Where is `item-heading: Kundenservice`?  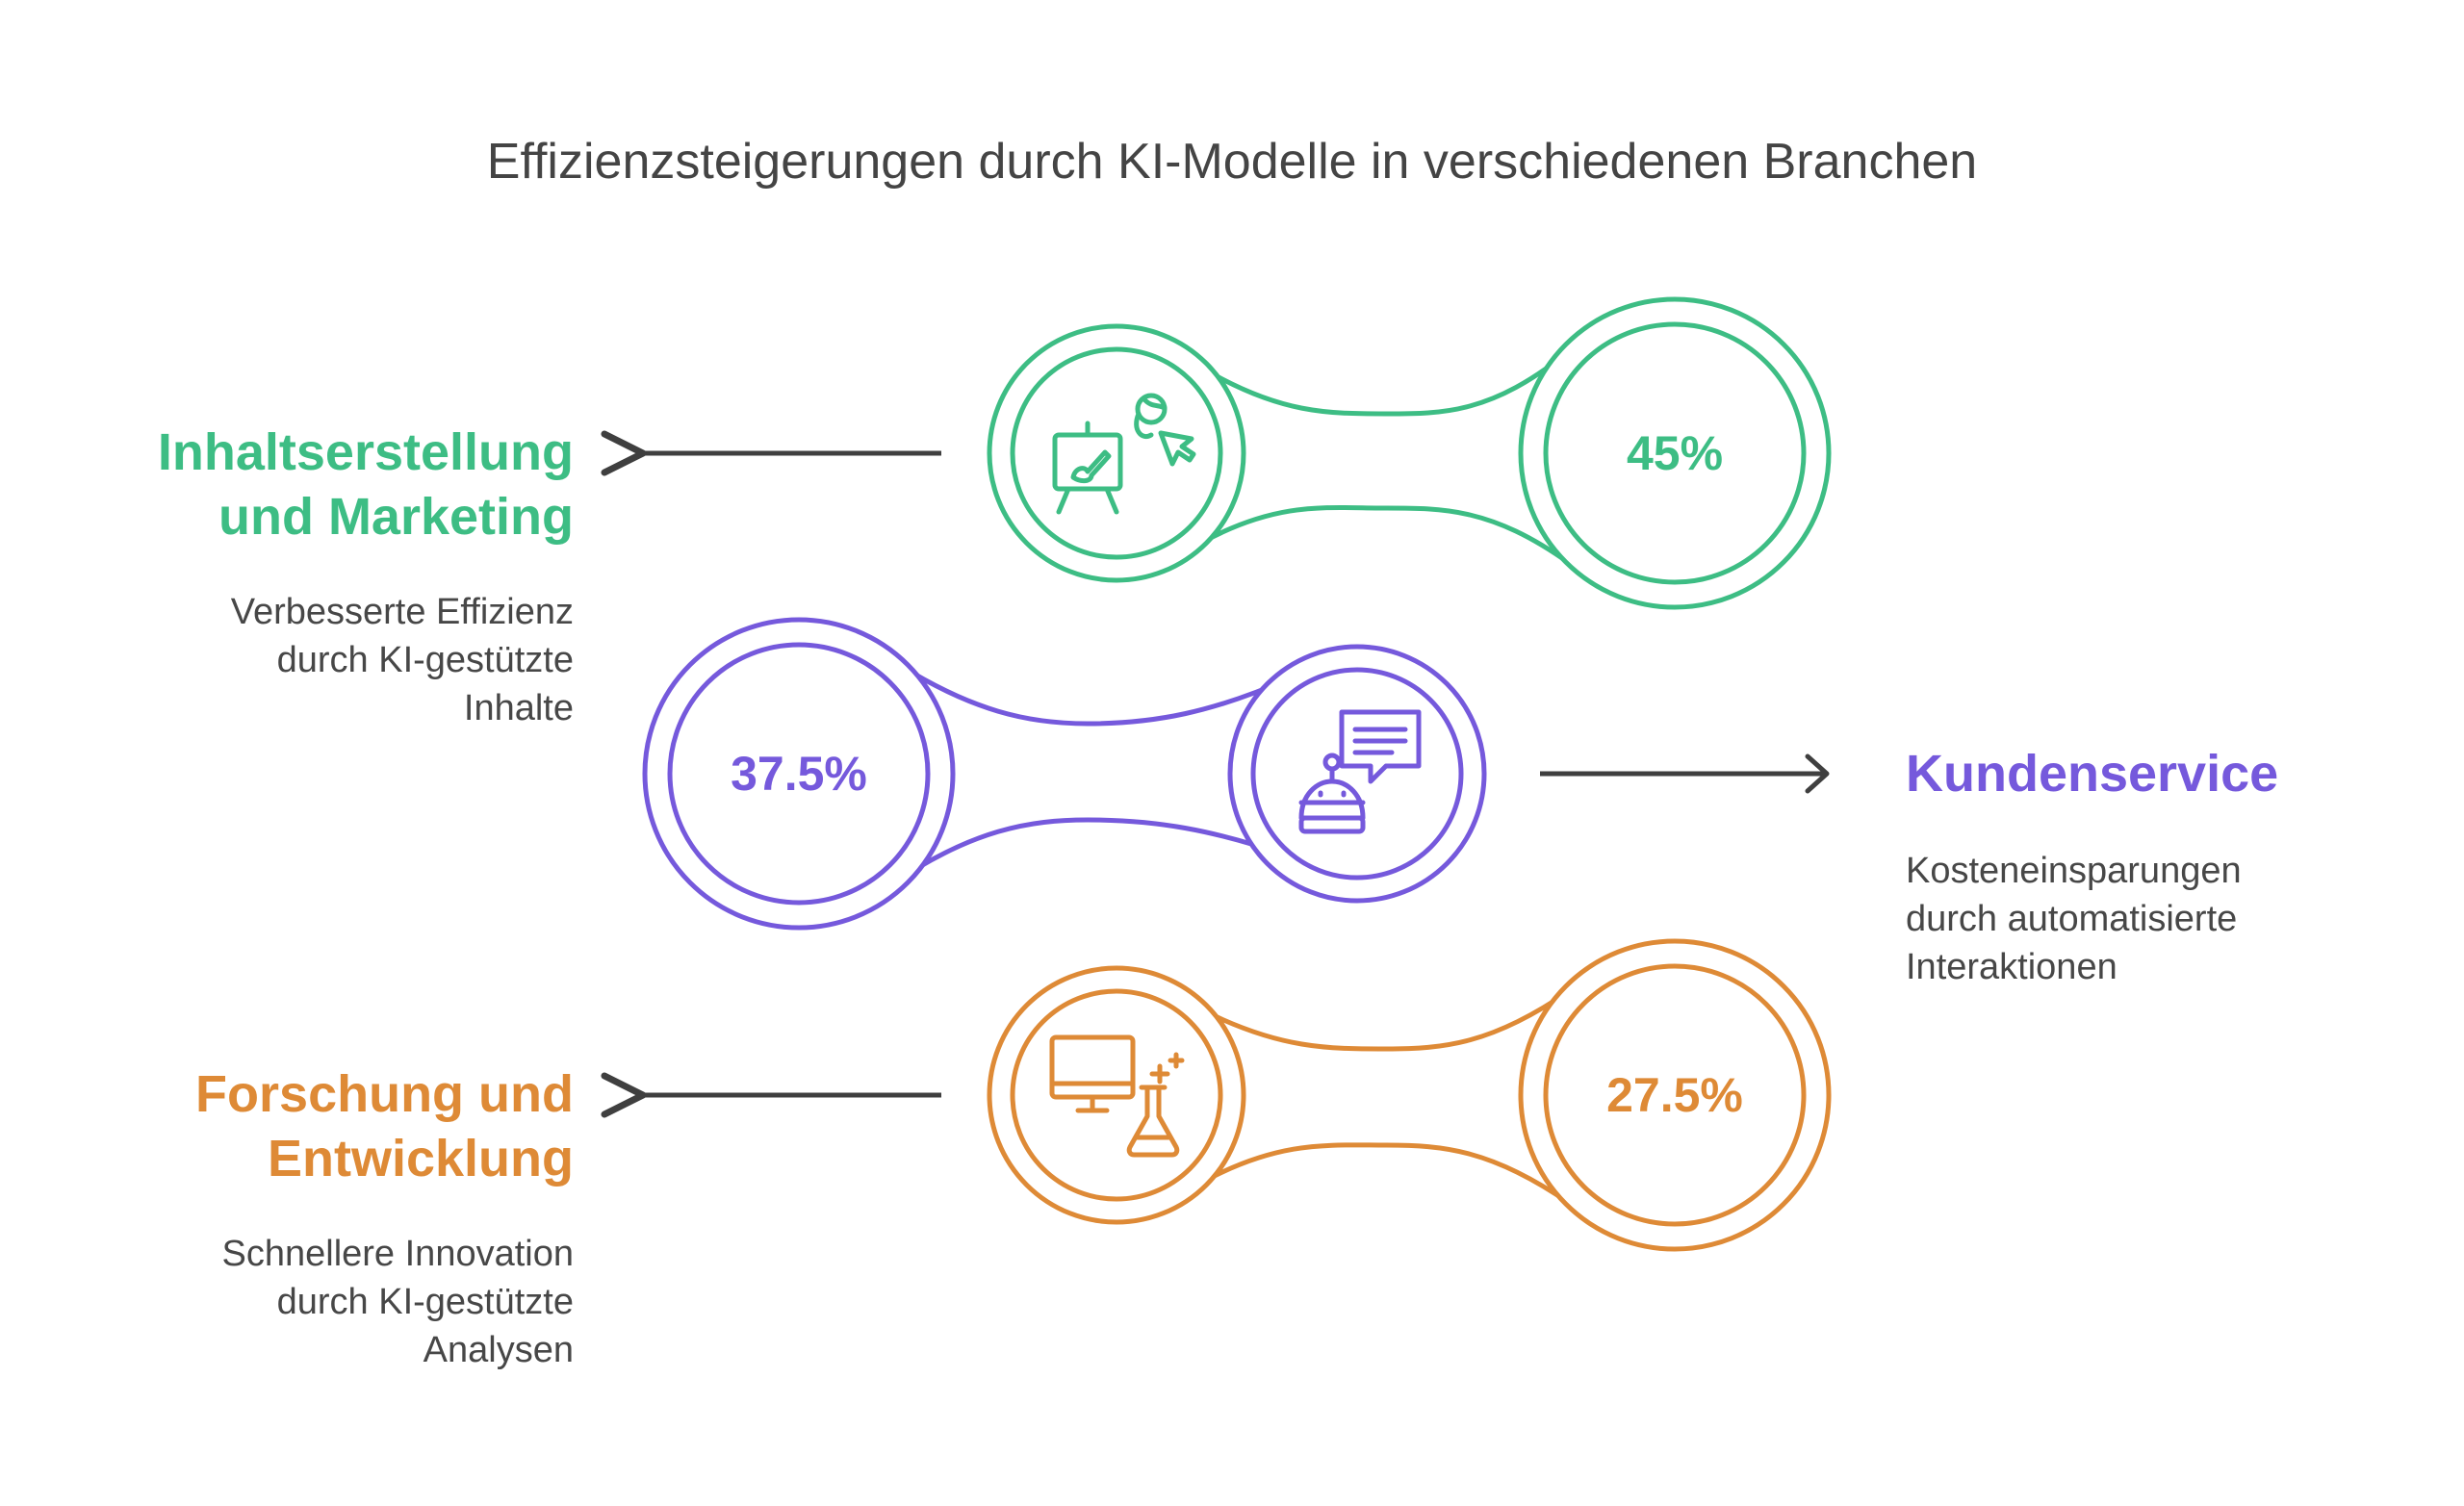
item-heading: Kundenservice is located at coordinates (2092, 774).